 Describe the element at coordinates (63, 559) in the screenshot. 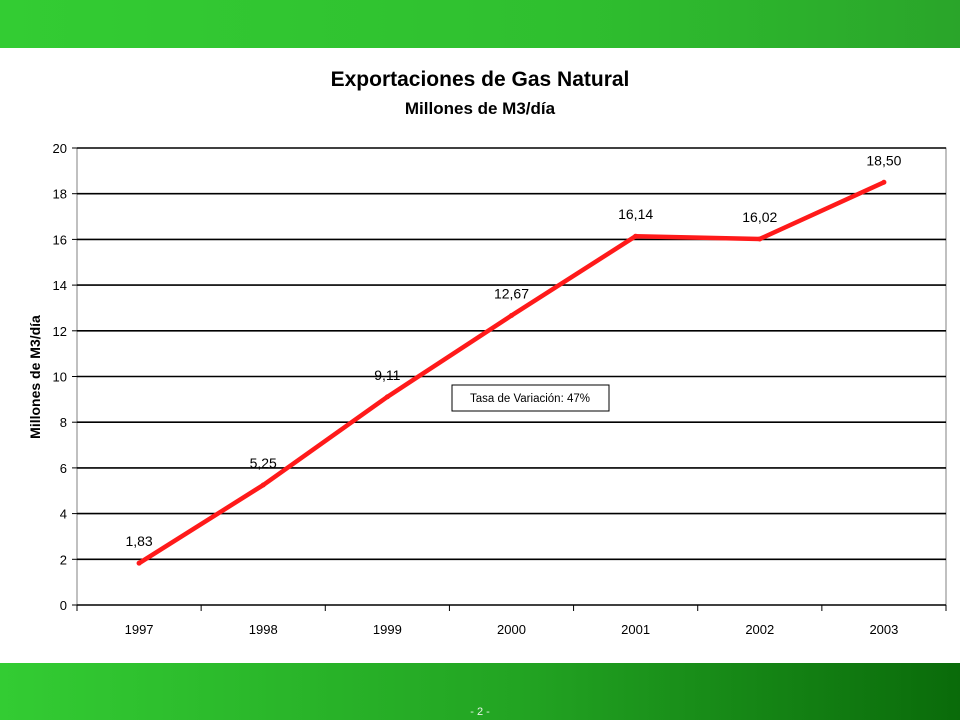

I see `y-tick-label: 2` at that location.